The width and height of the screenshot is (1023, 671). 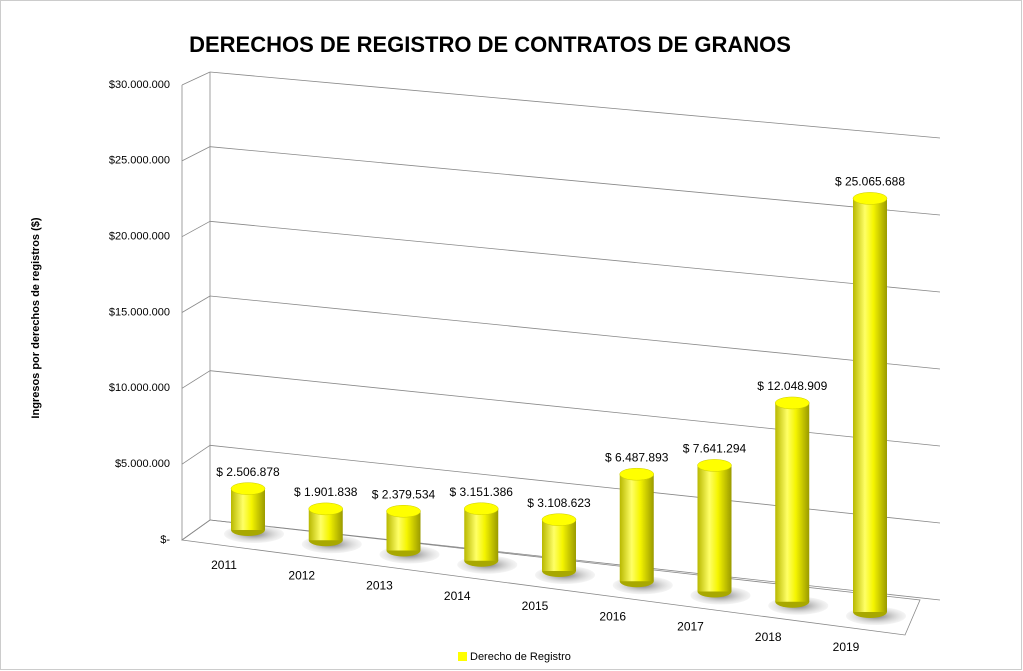 What do you see at coordinates (36, 317) in the screenshot?
I see `y-axis-label: Ingresos por derechos de registros ($)` at bounding box center [36, 317].